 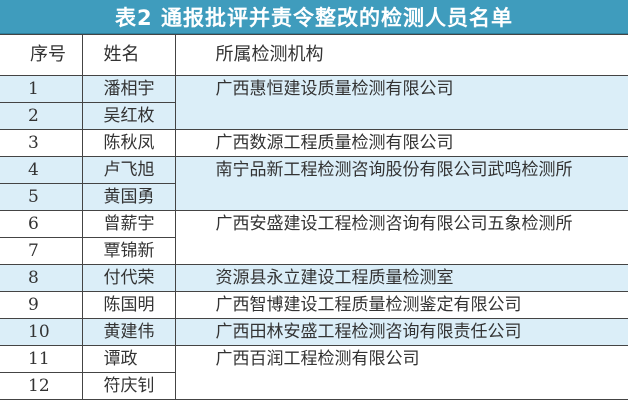 I want to click on person-name: 卢飞旭, so click(x=128, y=170).